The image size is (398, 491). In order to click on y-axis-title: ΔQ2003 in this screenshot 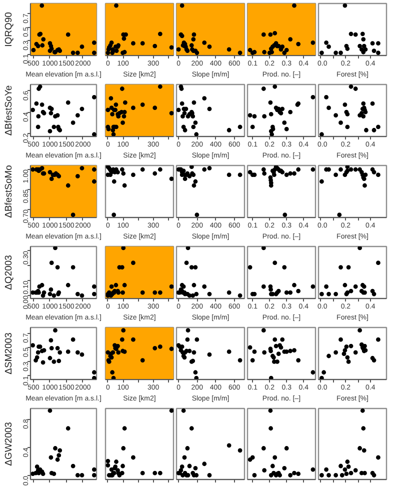, I will do `click(9, 272)`.